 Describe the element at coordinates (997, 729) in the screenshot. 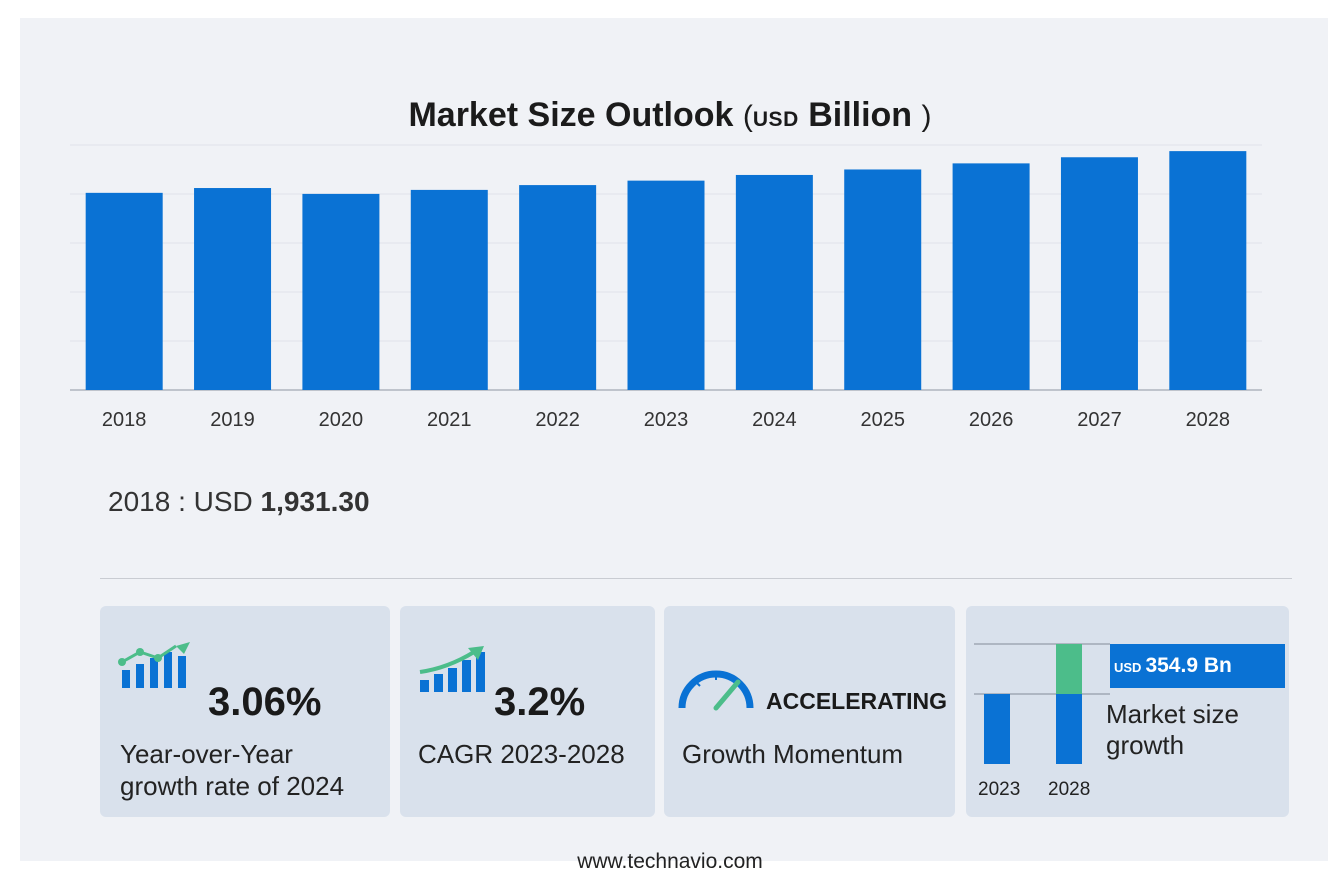

I see `mini-bar-2023` at that location.